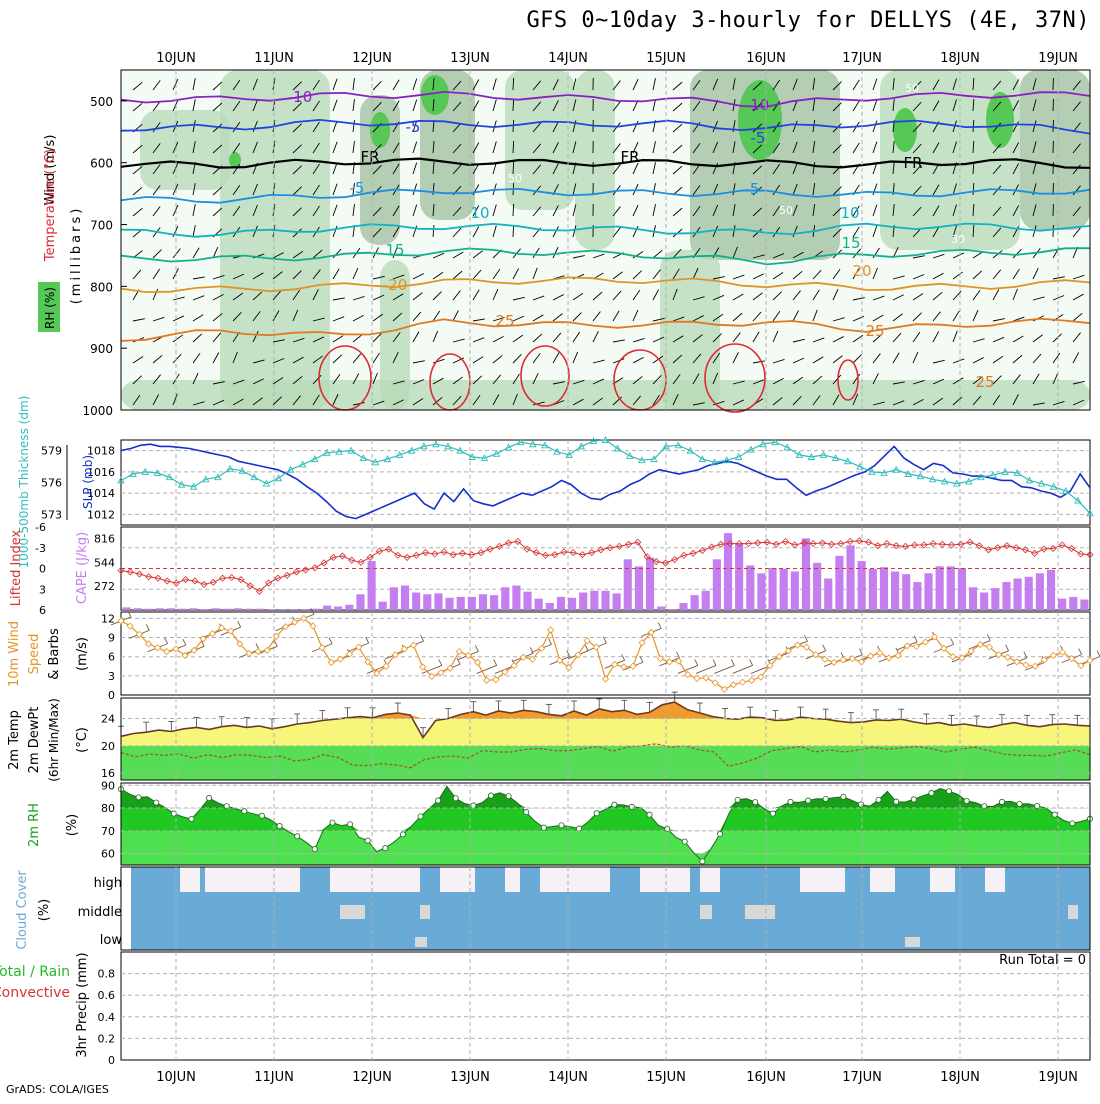  Describe the element at coordinates (111, 1060) in the screenshot. I see `precip-tick-0: 0` at that location.